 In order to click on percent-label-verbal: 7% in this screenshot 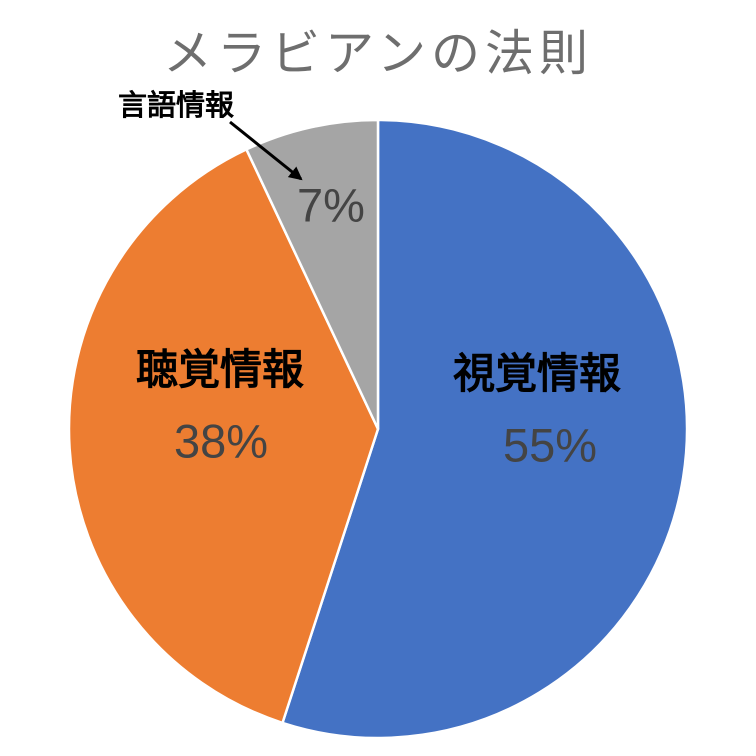, I will do `click(331, 205)`.